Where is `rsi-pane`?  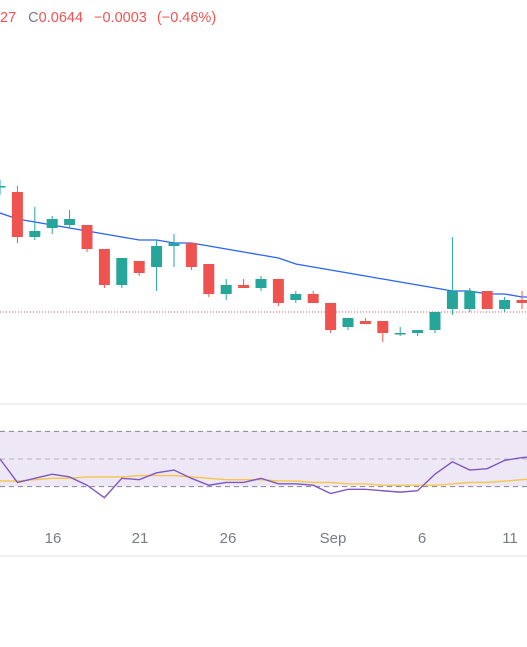 rsi-pane is located at coordinates (263, 464).